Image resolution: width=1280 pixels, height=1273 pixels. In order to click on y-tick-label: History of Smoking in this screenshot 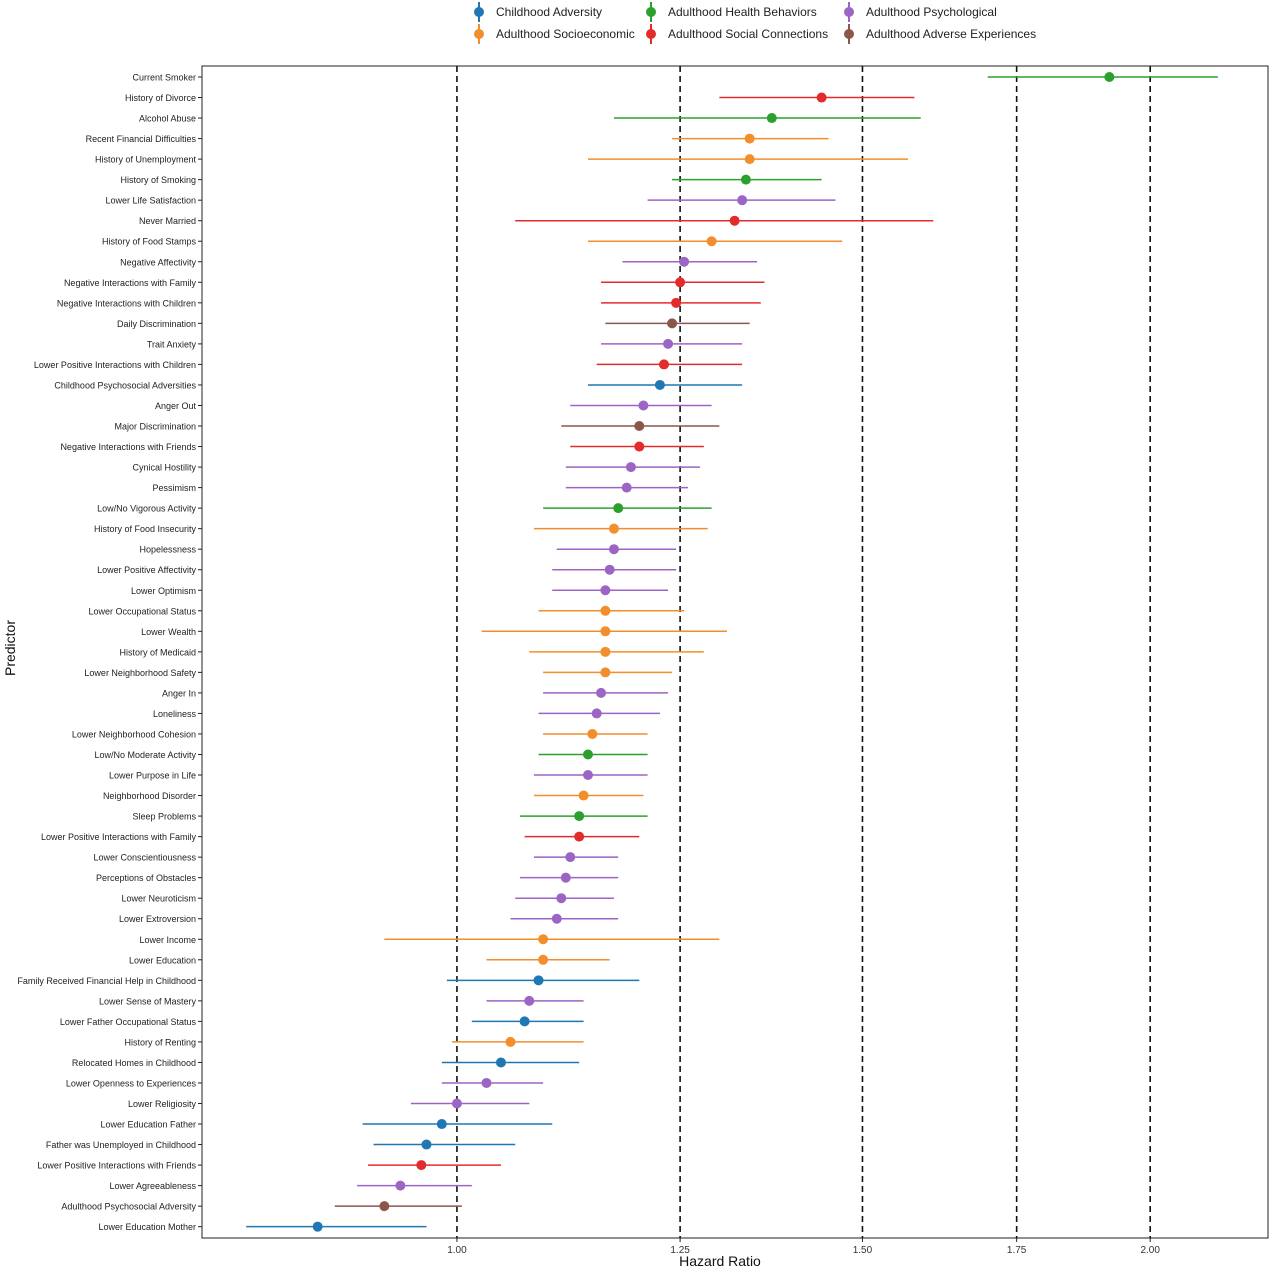, I will do `click(158, 180)`.